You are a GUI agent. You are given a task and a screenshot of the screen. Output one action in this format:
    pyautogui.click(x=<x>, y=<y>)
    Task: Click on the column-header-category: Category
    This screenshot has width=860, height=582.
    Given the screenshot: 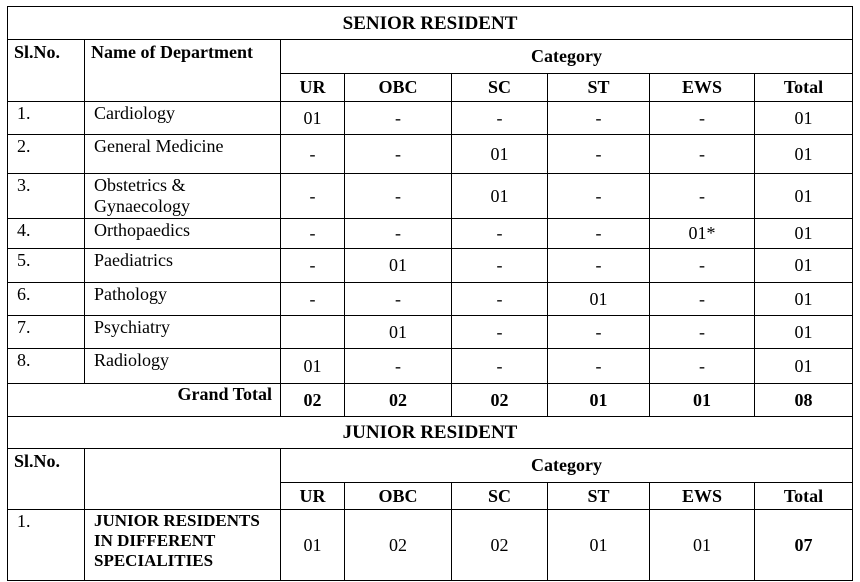 What is the action you would take?
    pyautogui.click(x=566, y=465)
    